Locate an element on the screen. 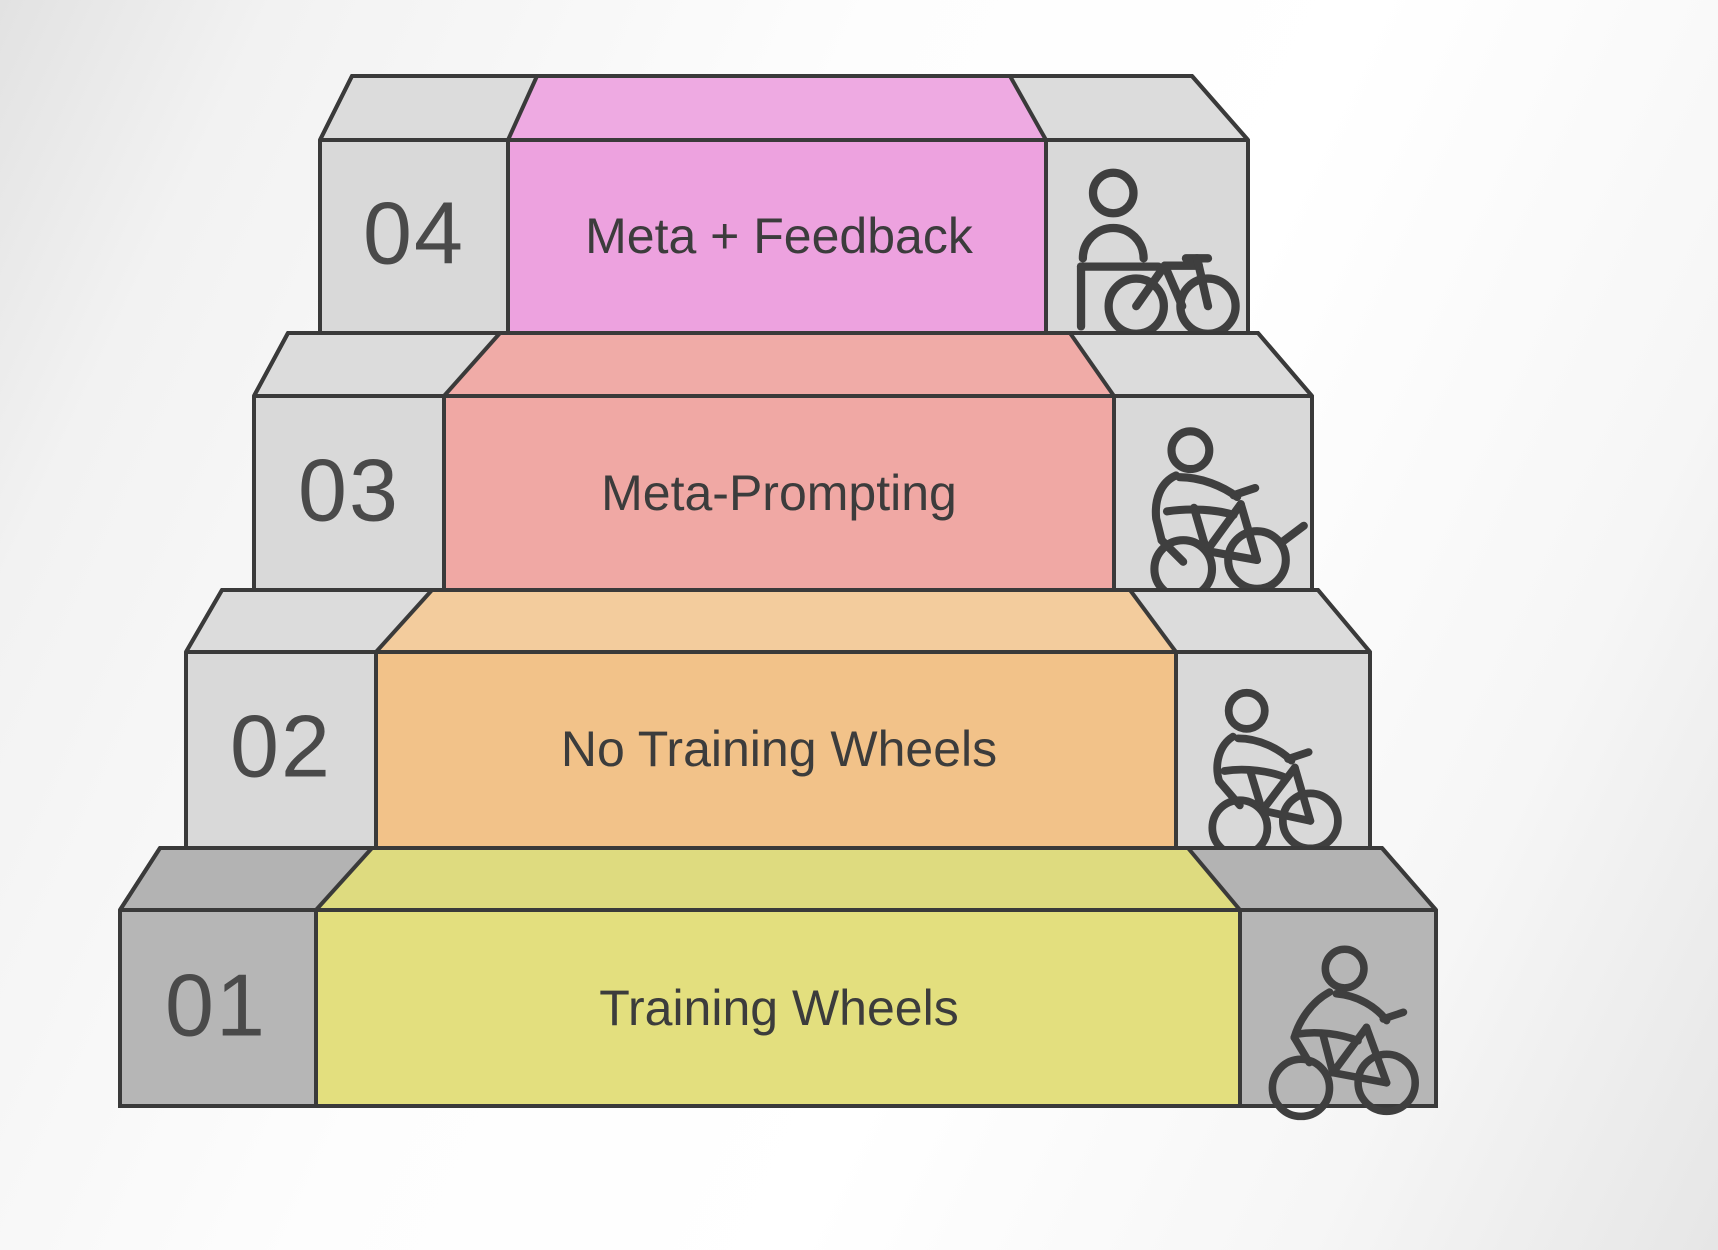 The width and height of the screenshot is (1718, 1250). step-04-number-front-face is located at coordinates (415, 237).